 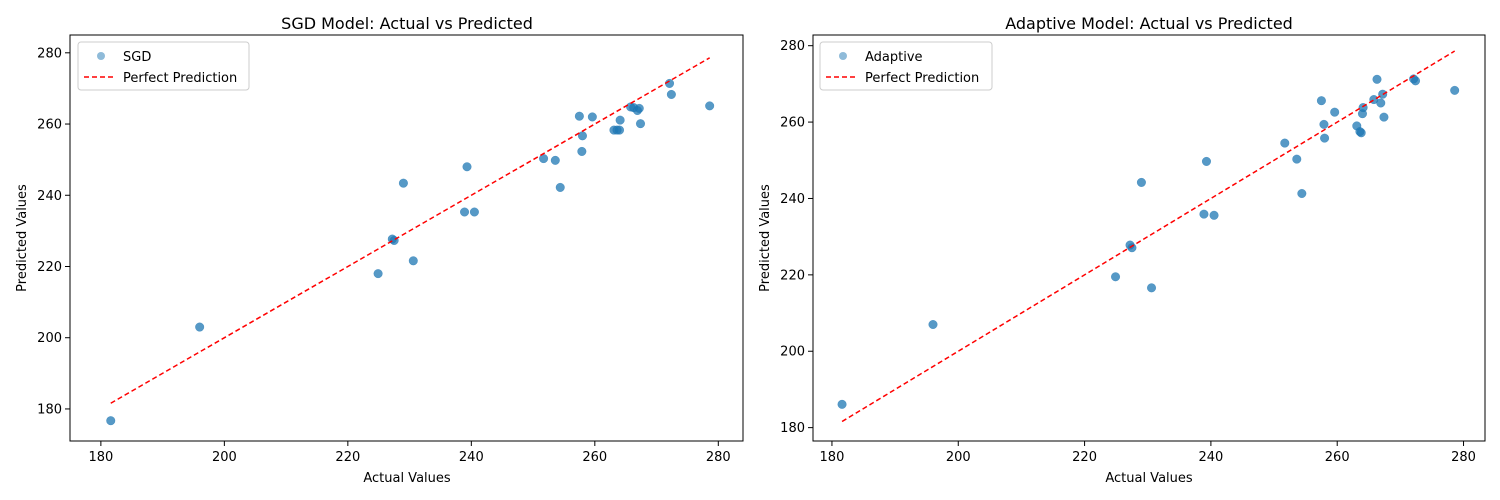 I want to click on legend-label: SGD, so click(x=137, y=57).